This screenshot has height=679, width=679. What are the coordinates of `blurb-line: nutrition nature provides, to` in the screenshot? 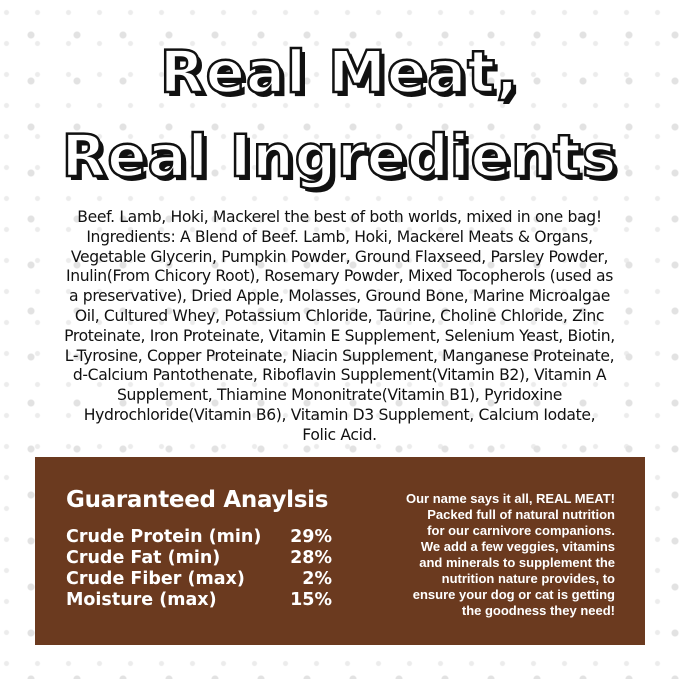 It's located at (528, 578).